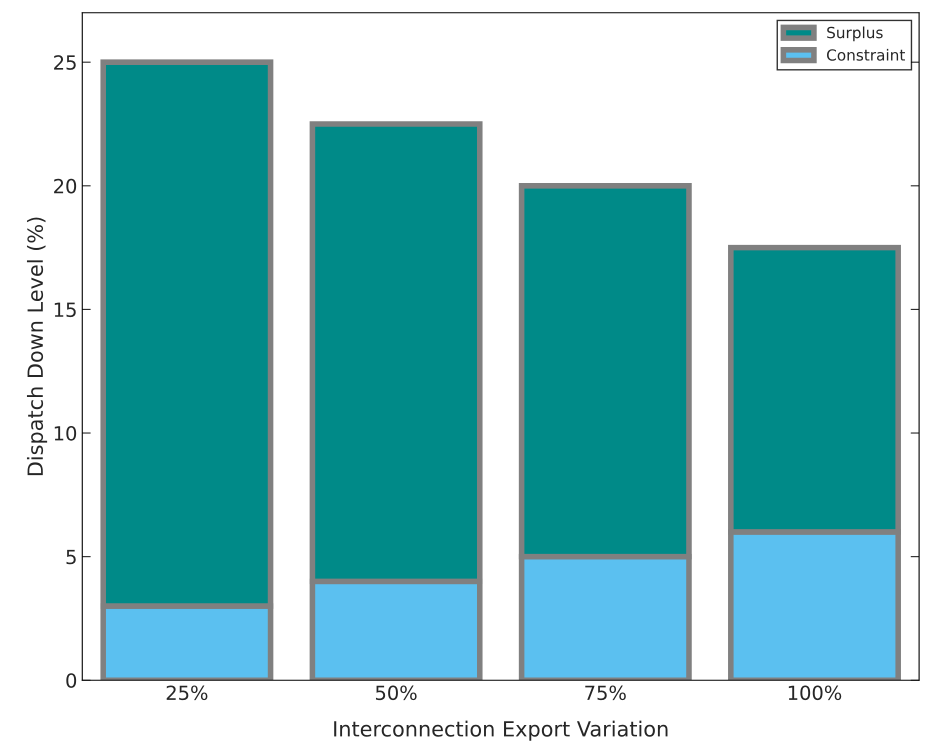 Image resolution: width=935 pixels, height=750 pixels. I want to click on y-tick-label: 0, so click(71, 680).